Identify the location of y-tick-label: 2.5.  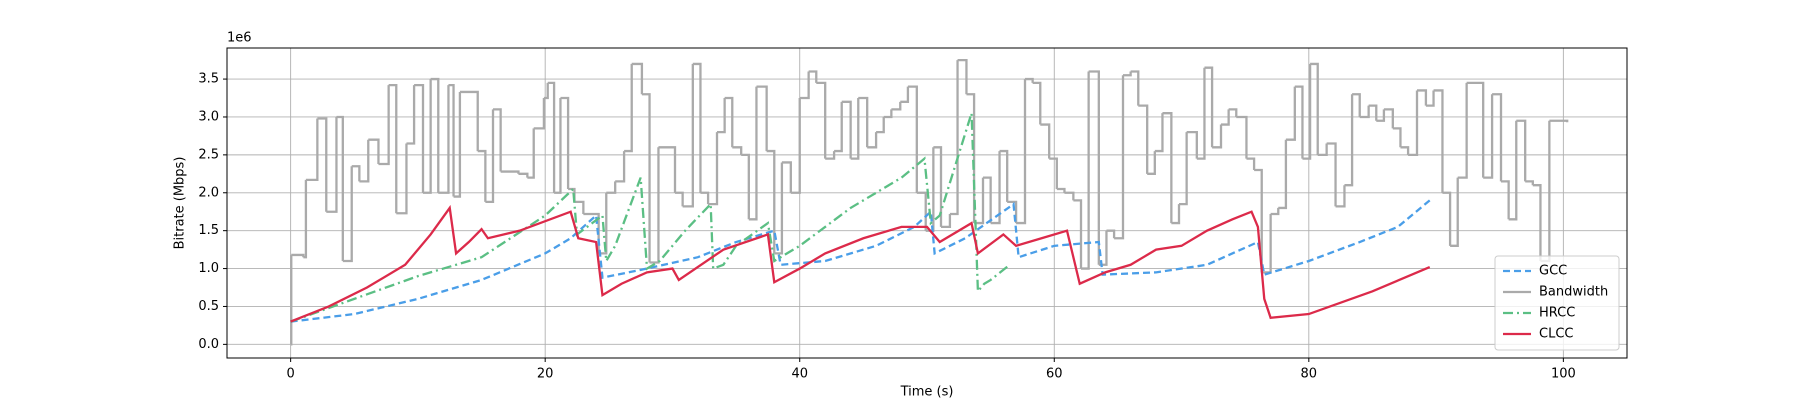
(208, 154).